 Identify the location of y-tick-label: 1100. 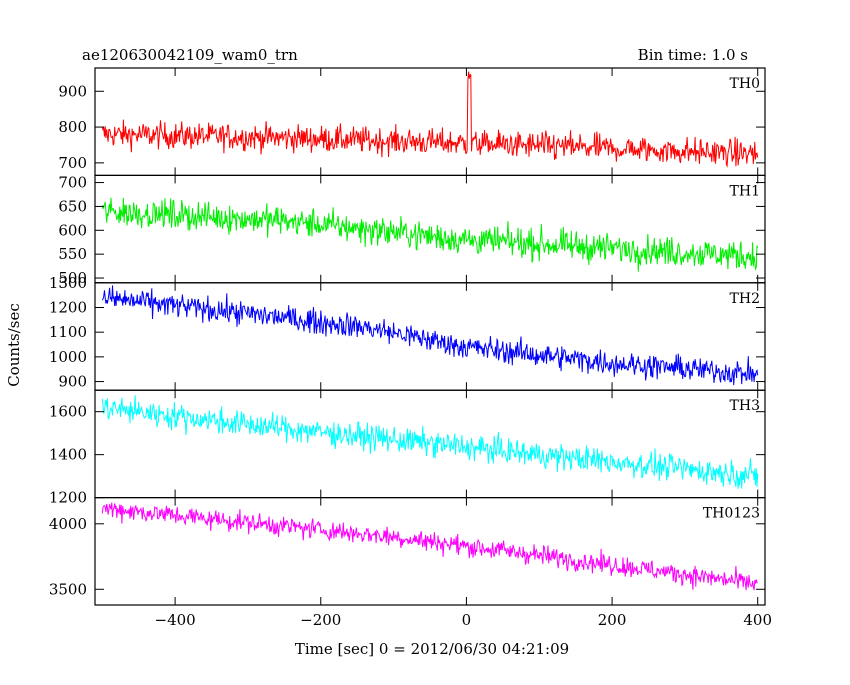
(68, 332).